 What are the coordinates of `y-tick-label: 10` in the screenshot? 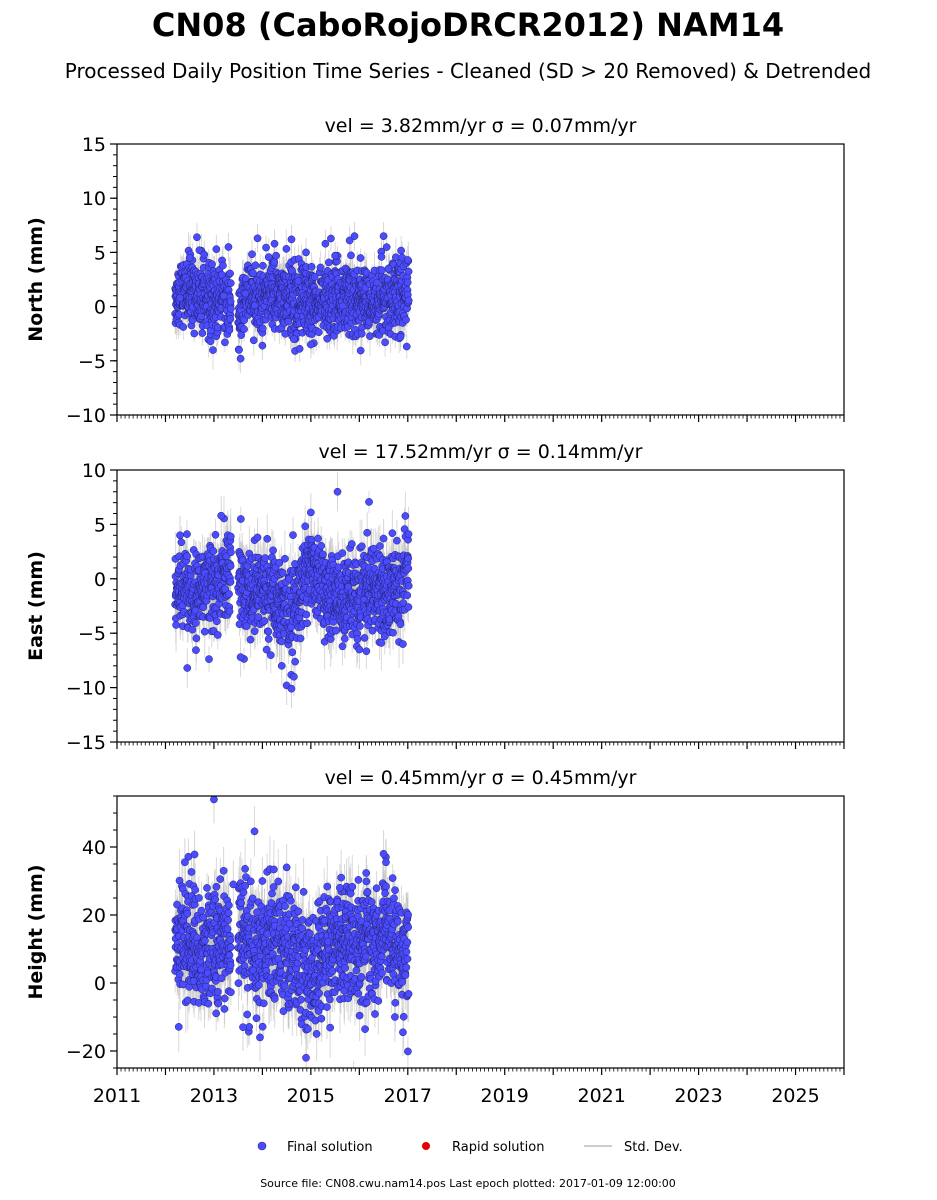 It's located at (94, 199).